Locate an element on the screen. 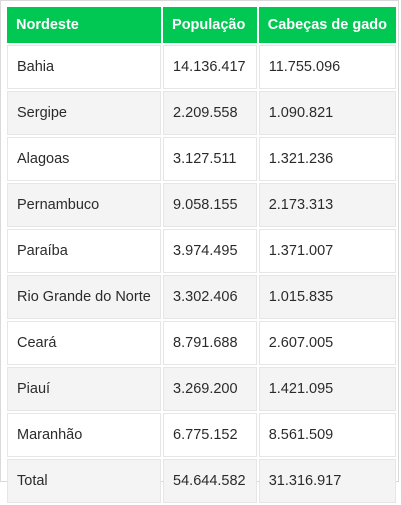  table-row: Pernambuco 9.058.155 2.173.313 is located at coordinates (201, 205).